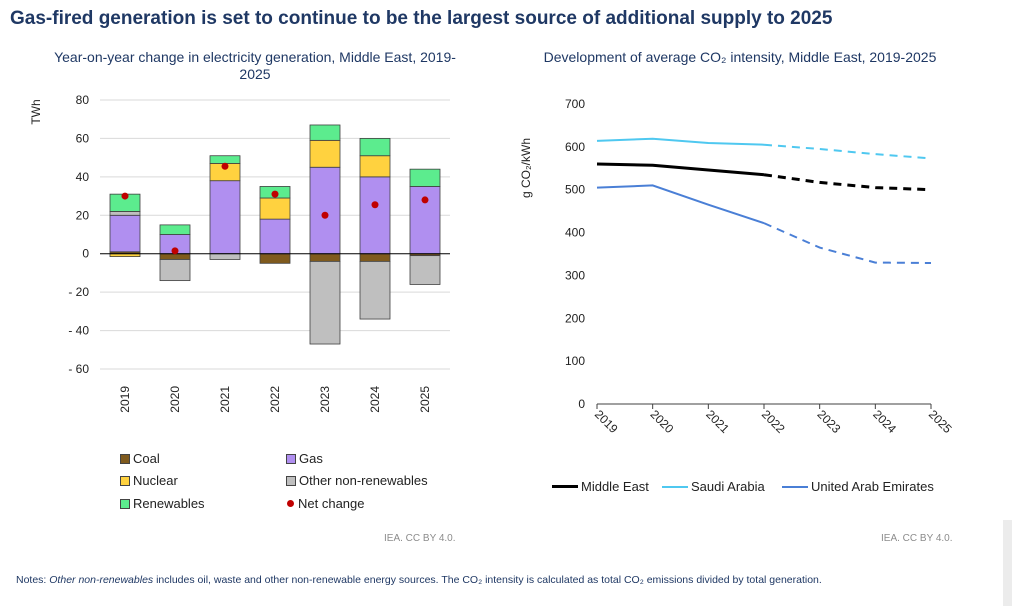 This screenshot has width=1012, height=606. I want to click on uae-line-swatch, so click(795, 486).